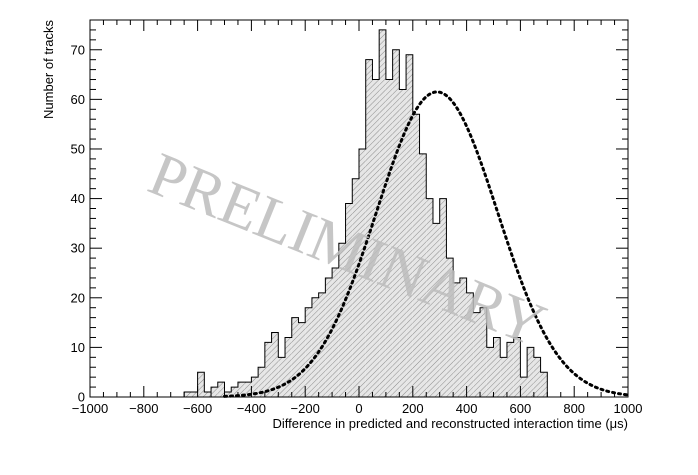  What do you see at coordinates (197, 408) in the screenshot?
I see `x-tick-label: −600` at bounding box center [197, 408].